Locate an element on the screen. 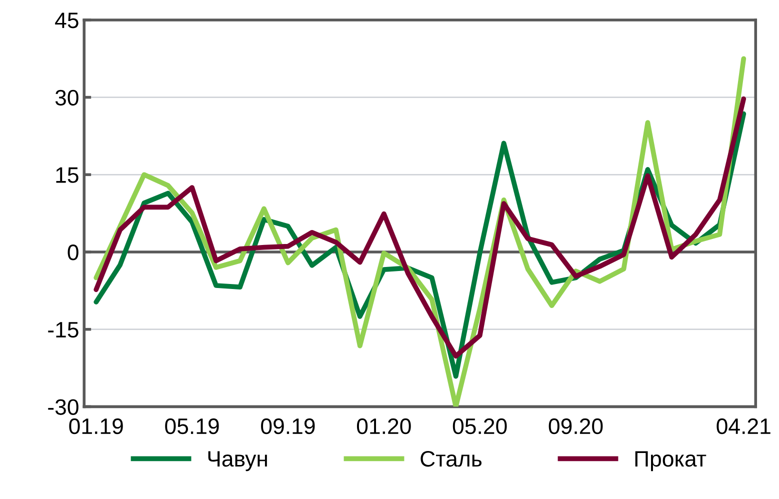 The image size is (779, 499). legend-label: Прокат is located at coordinates (670, 461).